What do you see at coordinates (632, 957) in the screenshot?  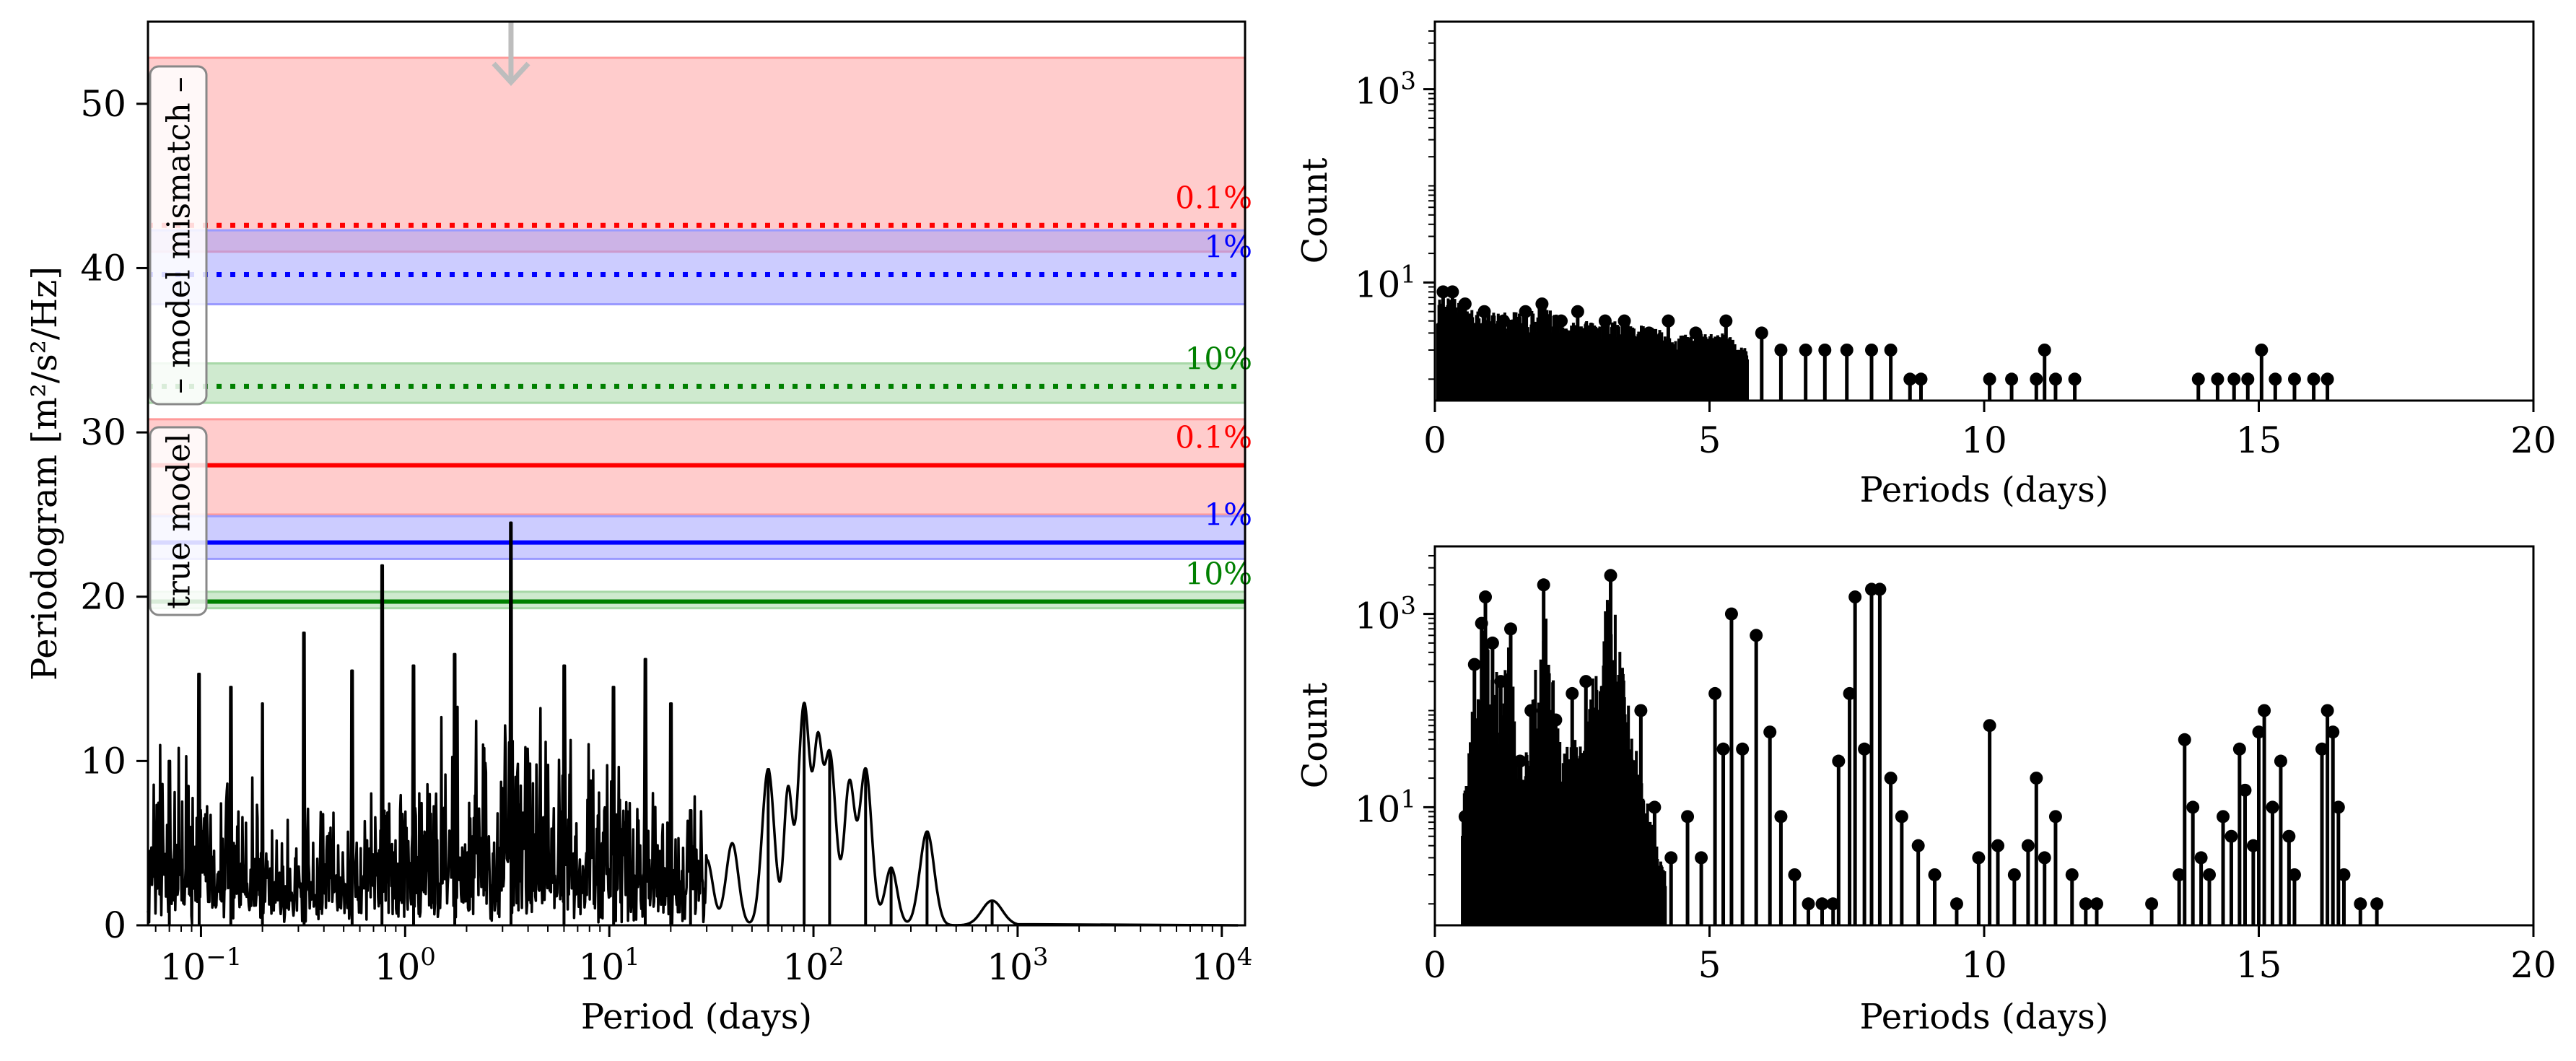 I see `x-tick-label-exp: 1` at bounding box center [632, 957].